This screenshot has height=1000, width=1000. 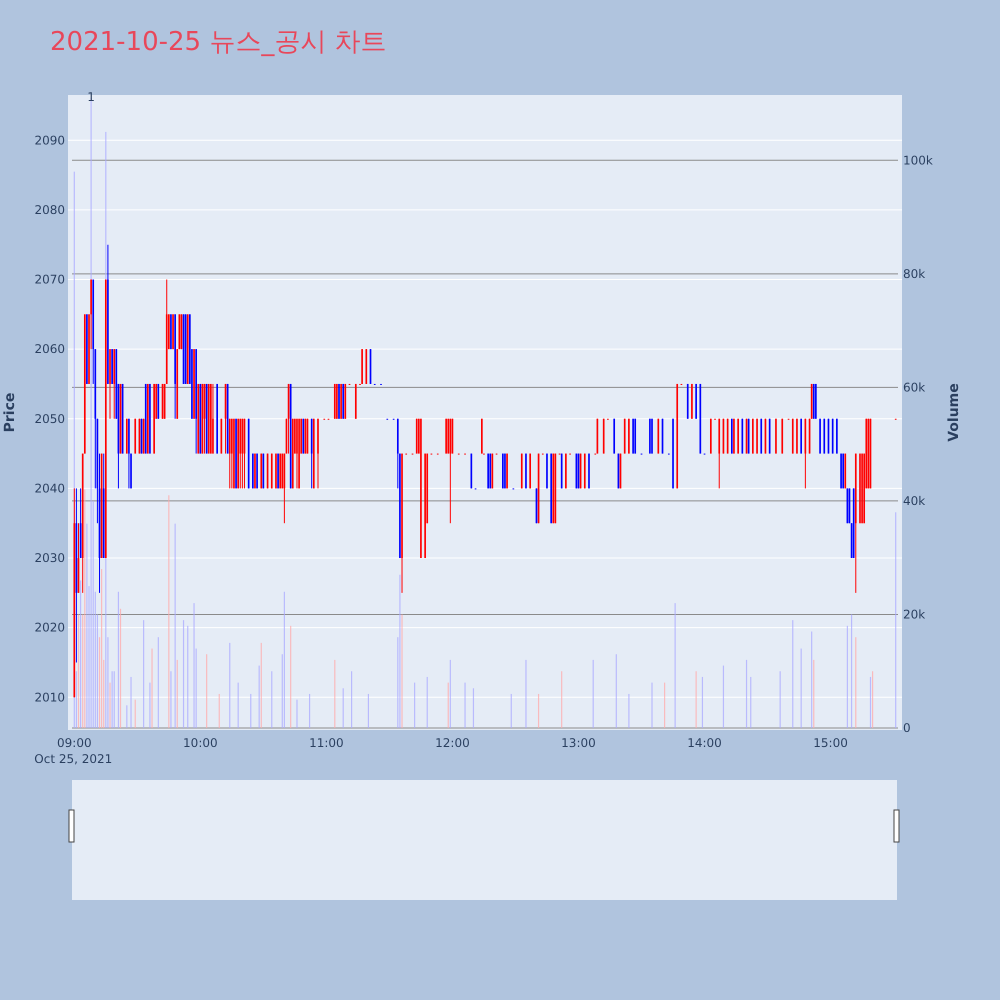 I want to click on y-tick-label: 2090, so click(x=49, y=140).